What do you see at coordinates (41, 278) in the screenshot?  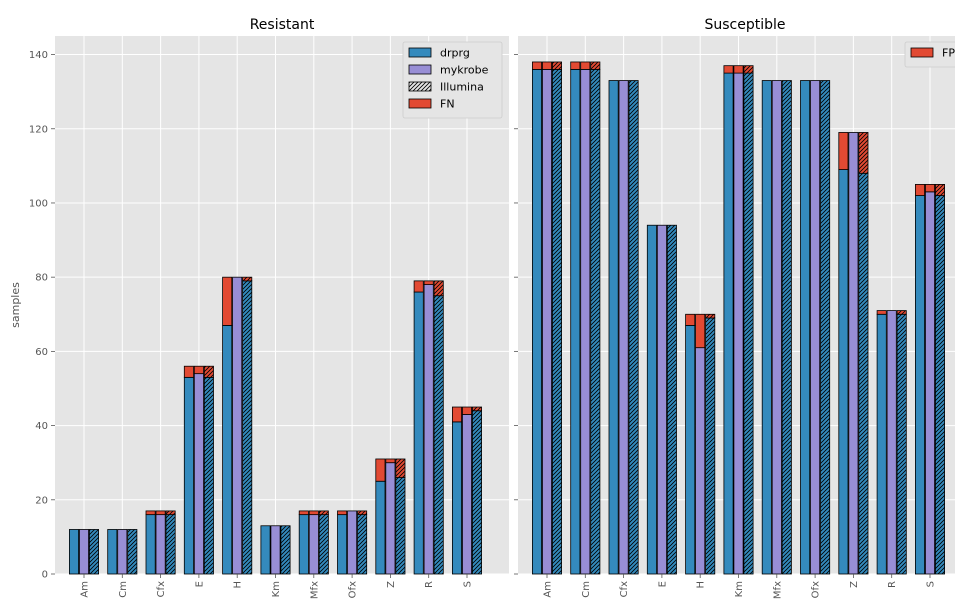 I see `y-tick-label: 80` at bounding box center [41, 278].